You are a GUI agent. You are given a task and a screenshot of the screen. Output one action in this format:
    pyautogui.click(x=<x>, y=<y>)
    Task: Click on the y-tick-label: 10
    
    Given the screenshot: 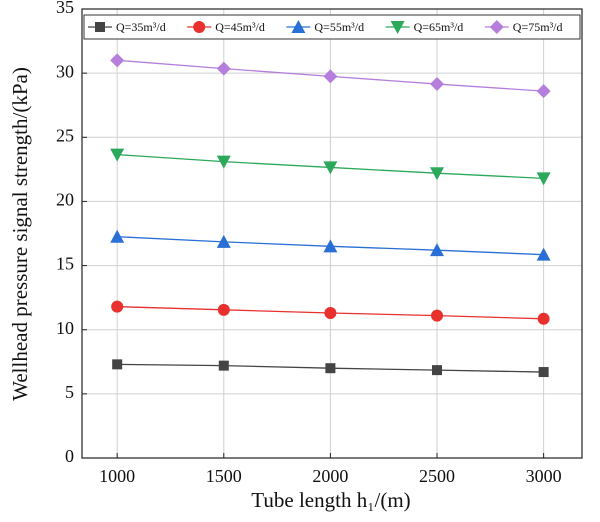 What is the action you would take?
    pyautogui.click(x=65, y=328)
    